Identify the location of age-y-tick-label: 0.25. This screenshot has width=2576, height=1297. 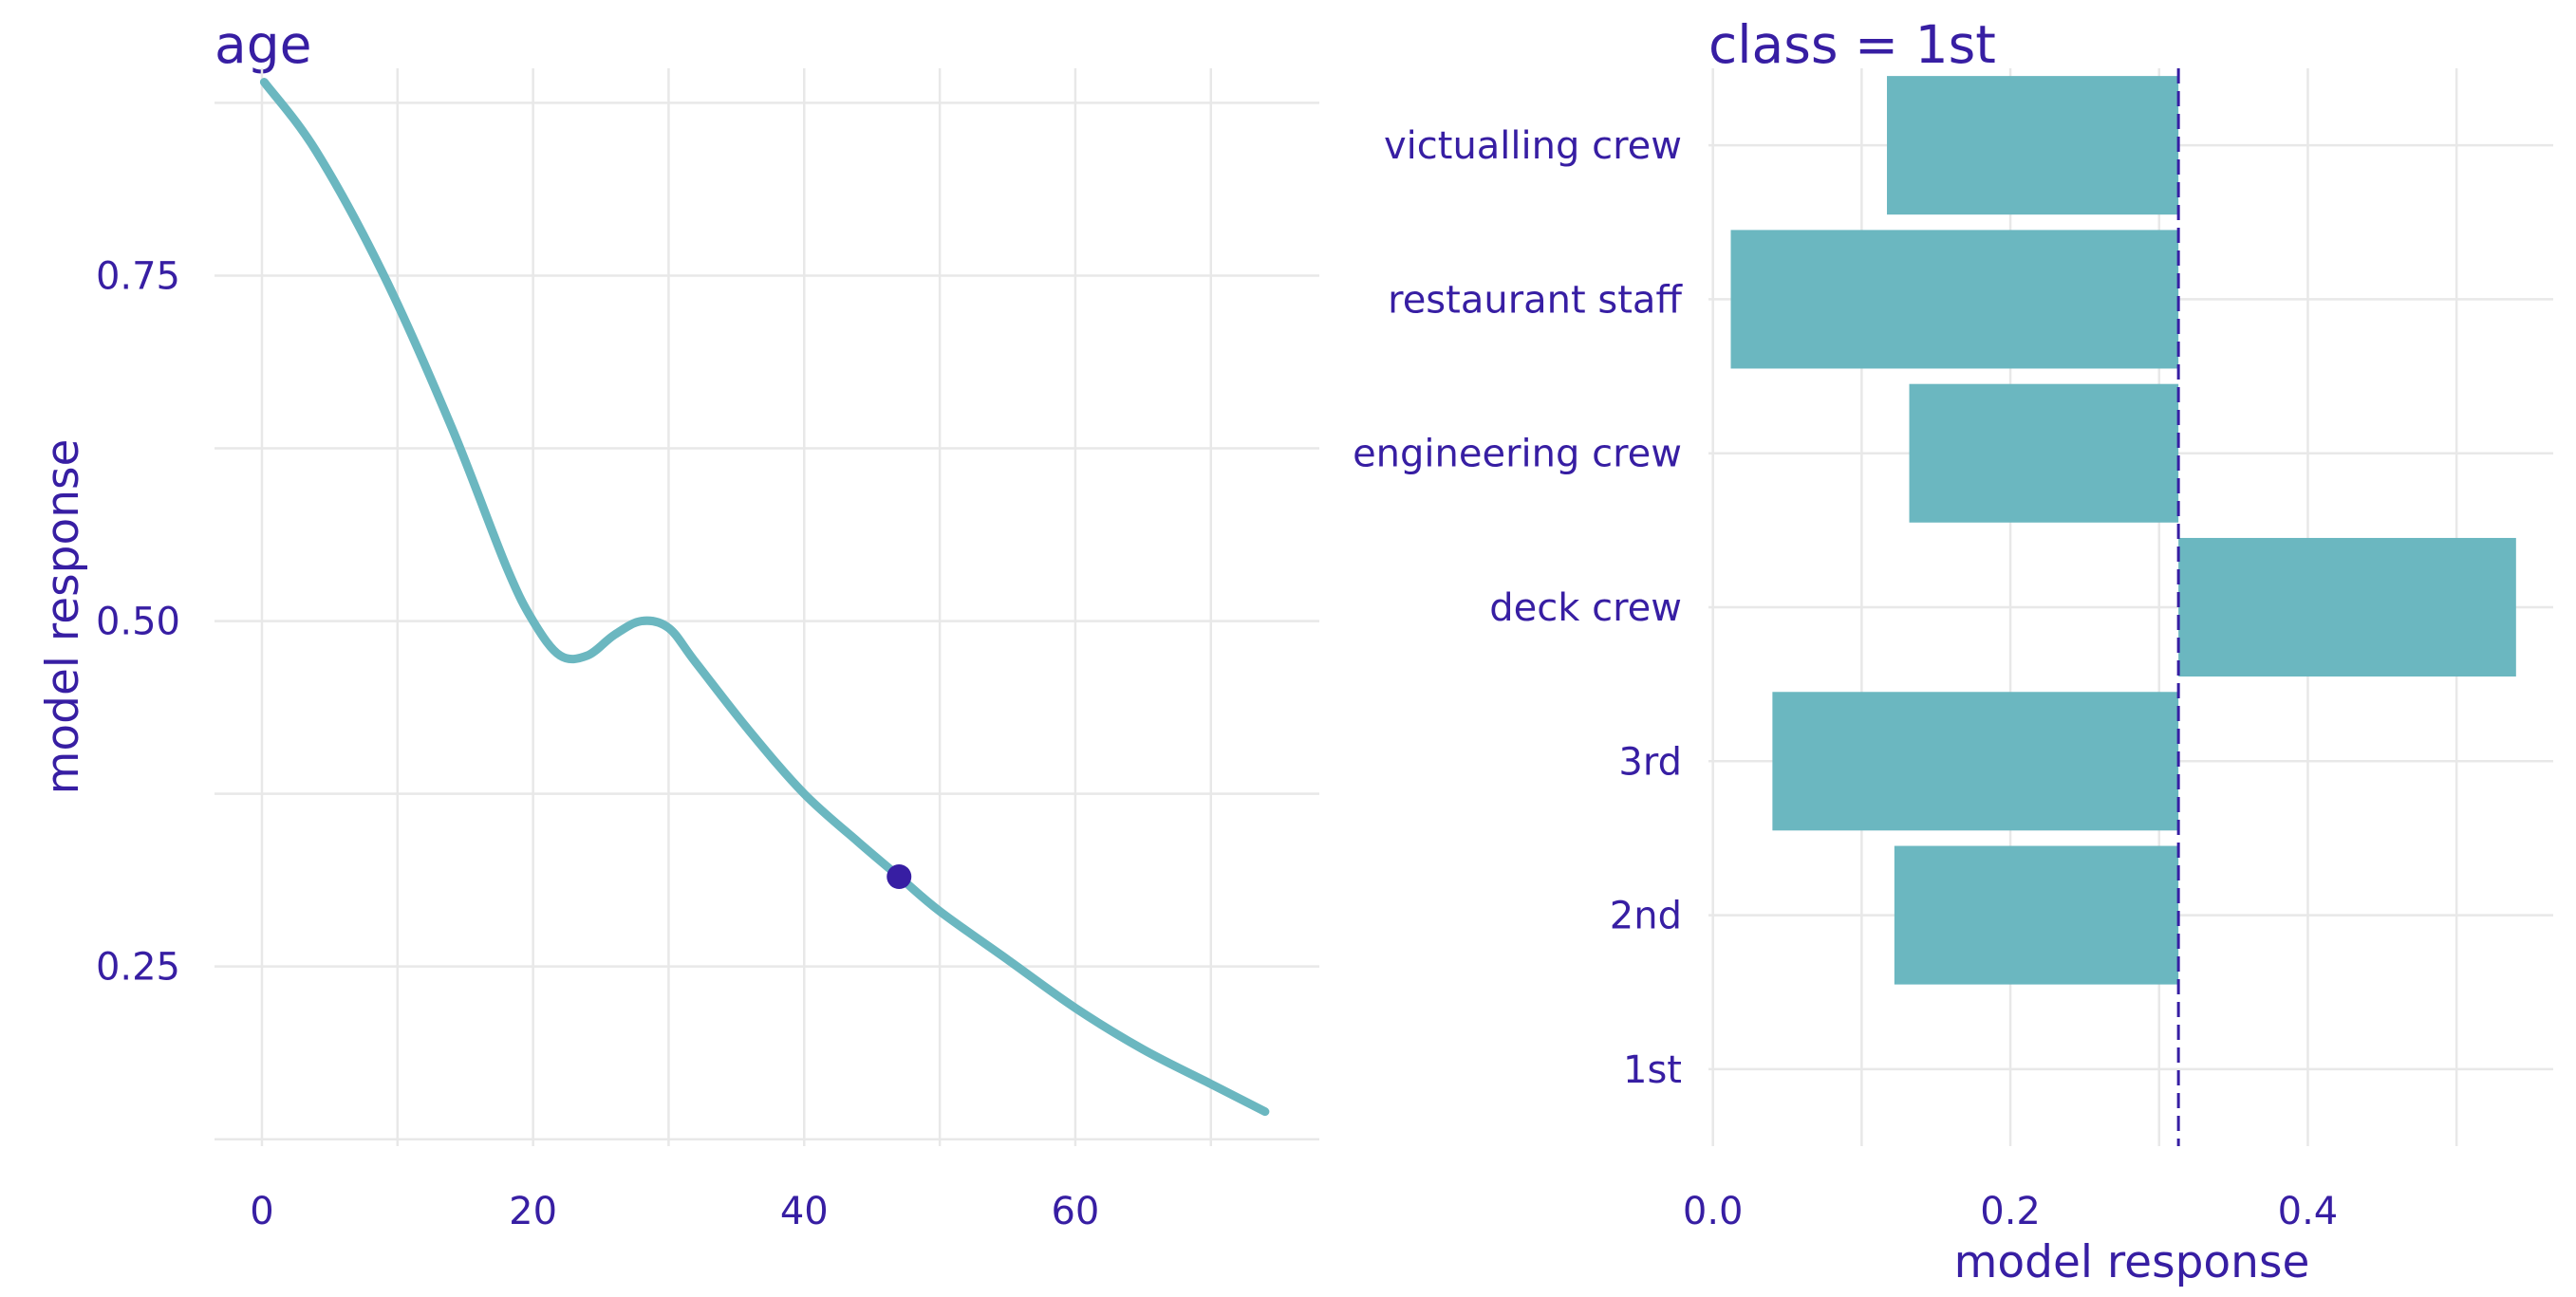
(138, 968).